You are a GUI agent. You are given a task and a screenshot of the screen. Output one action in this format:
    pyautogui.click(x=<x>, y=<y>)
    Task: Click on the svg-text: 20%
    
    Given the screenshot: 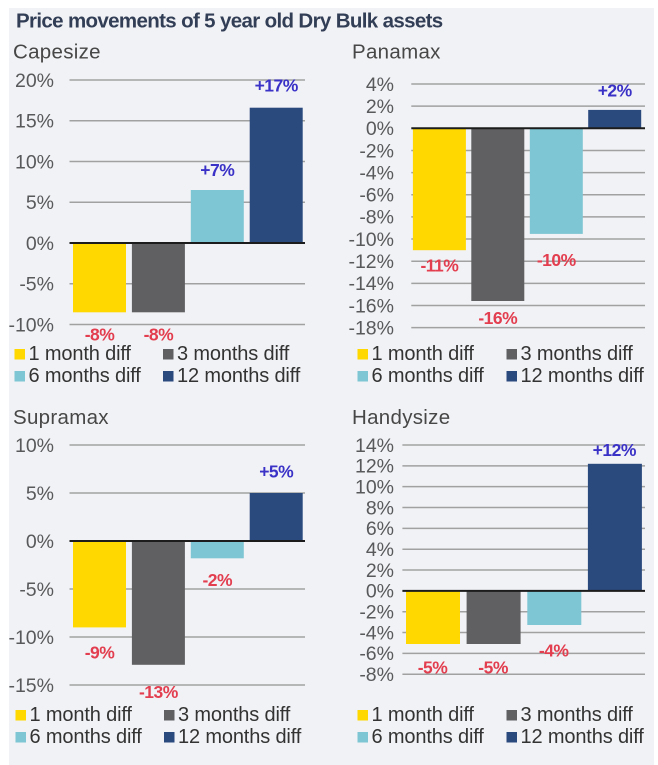 What is the action you would take?
    pyautogui.click(x=34, y=81)
    